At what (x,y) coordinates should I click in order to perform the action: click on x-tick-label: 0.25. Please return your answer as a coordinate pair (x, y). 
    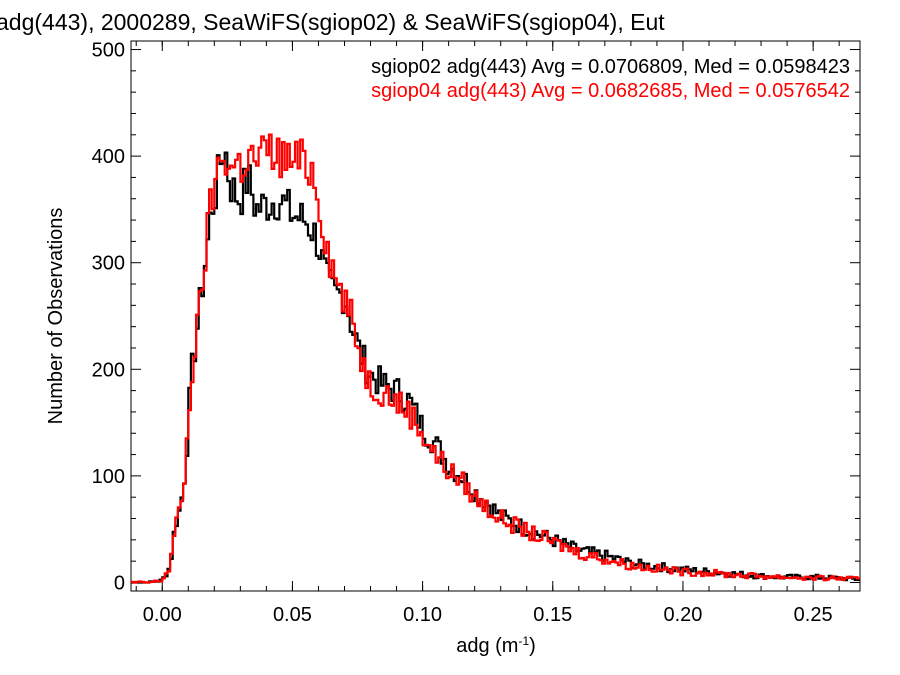
    Looking at the image, I should click on (813, 615).